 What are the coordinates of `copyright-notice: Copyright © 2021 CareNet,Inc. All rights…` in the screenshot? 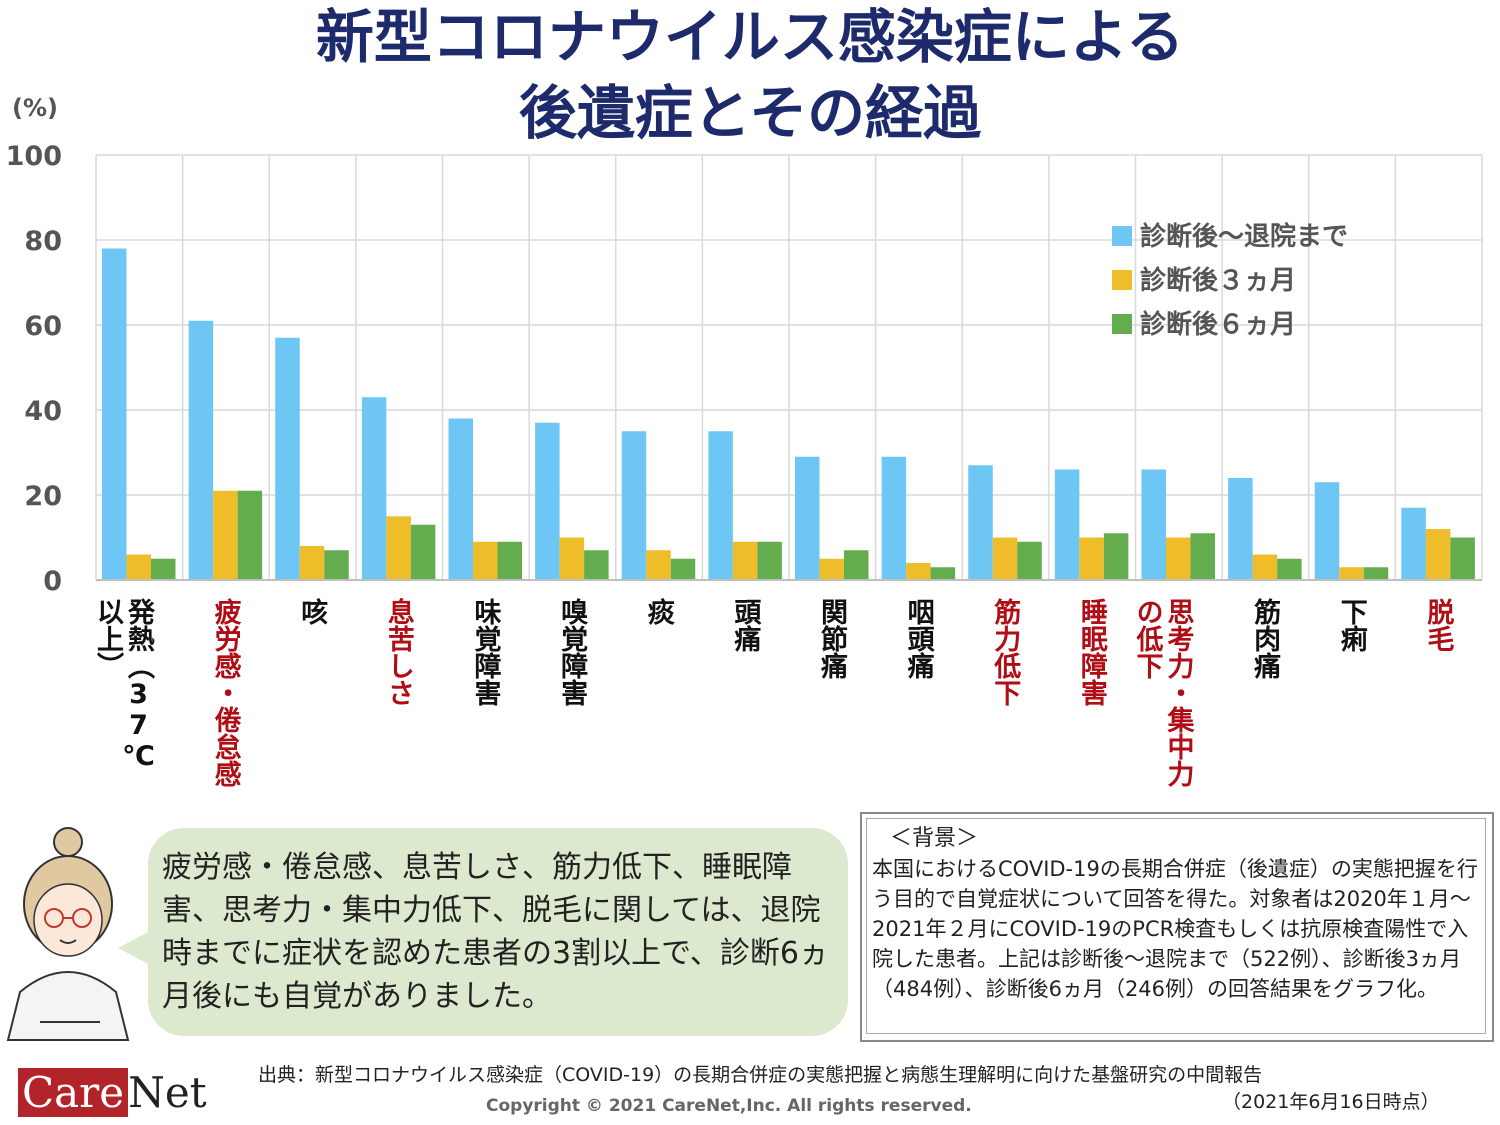 It's located at (729, 1106).